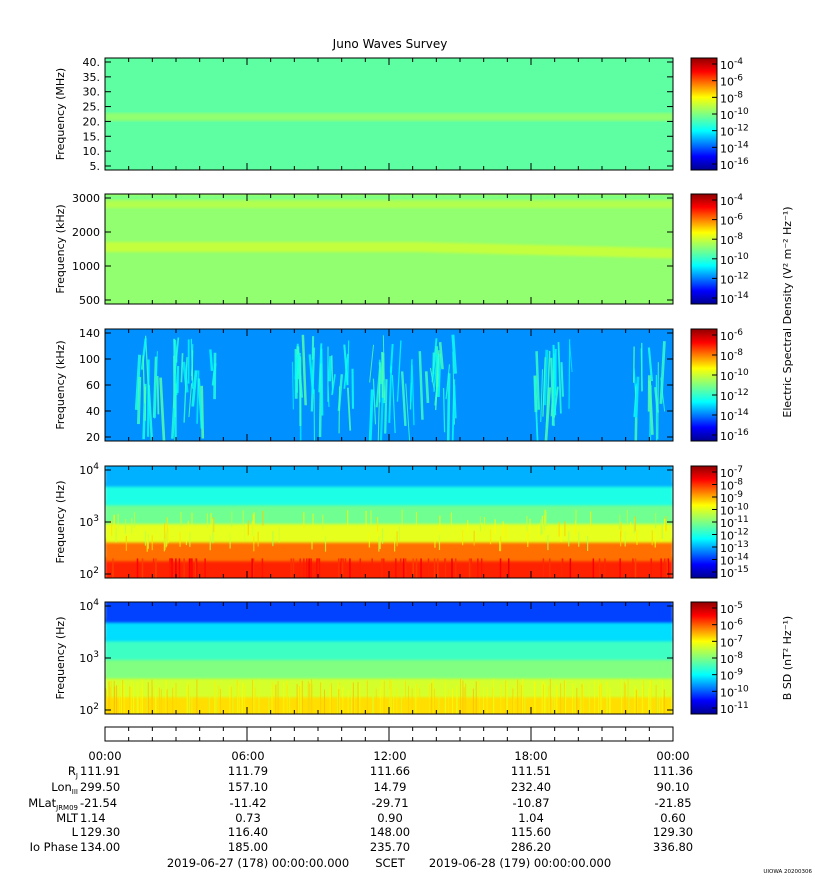 The width and height of the screenshot is (815, 880). What do you see at coordinates (100, 771) in the screenshot?
I see `ephemeris-value: 111.91` at bounding box center [100, 771].